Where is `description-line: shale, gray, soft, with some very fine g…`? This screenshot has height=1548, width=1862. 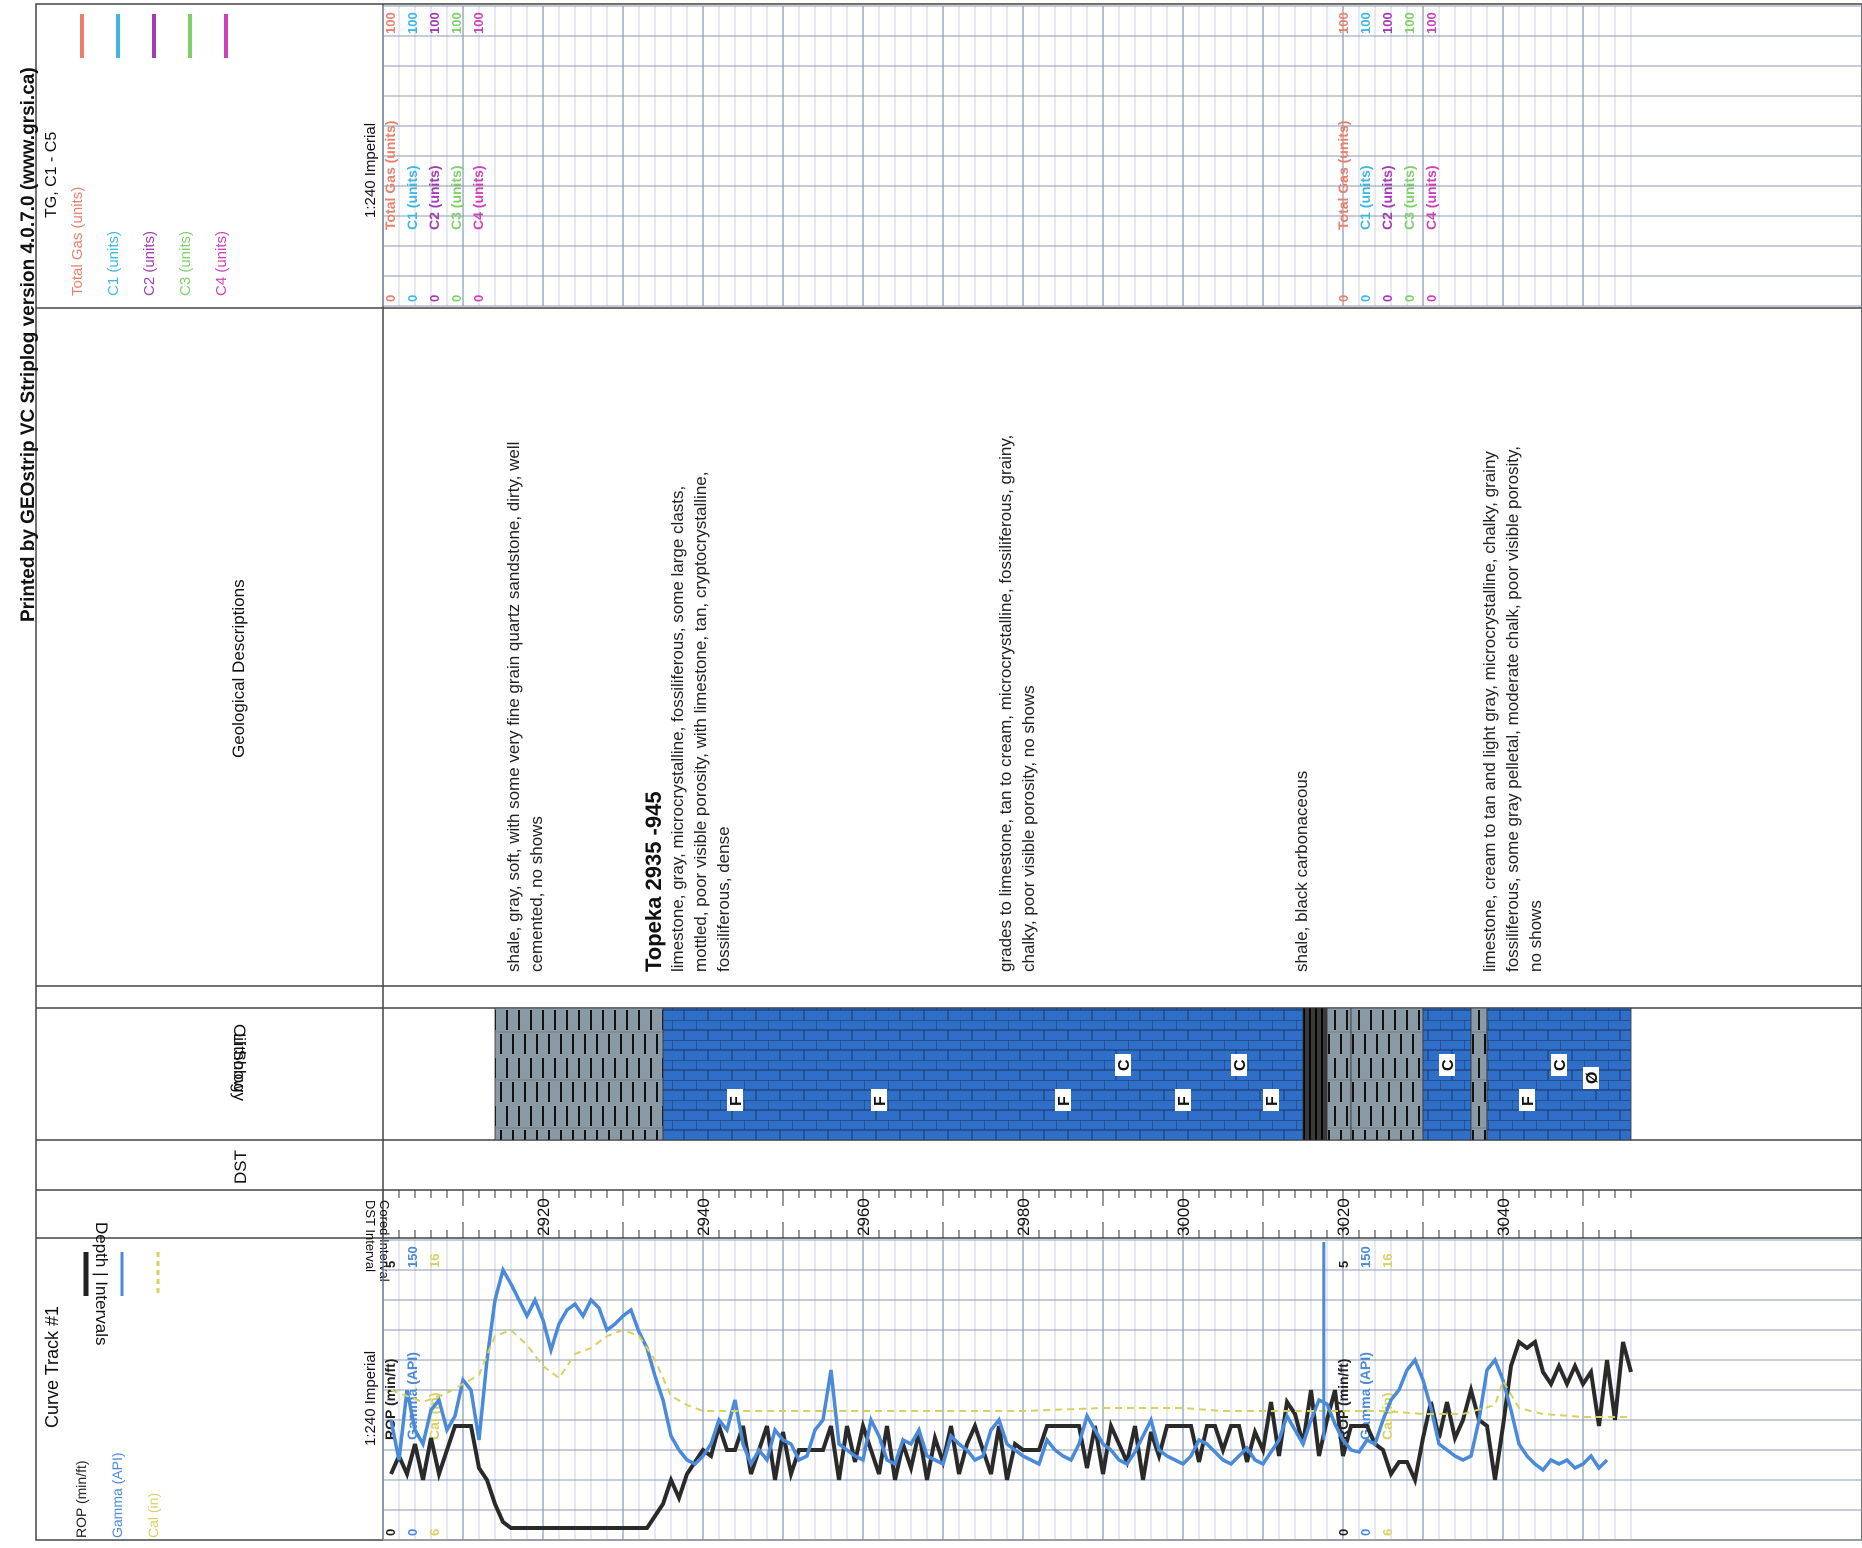 description-line: shale, gray, soft, with some very fine g… is located at coordinates (513, 707).